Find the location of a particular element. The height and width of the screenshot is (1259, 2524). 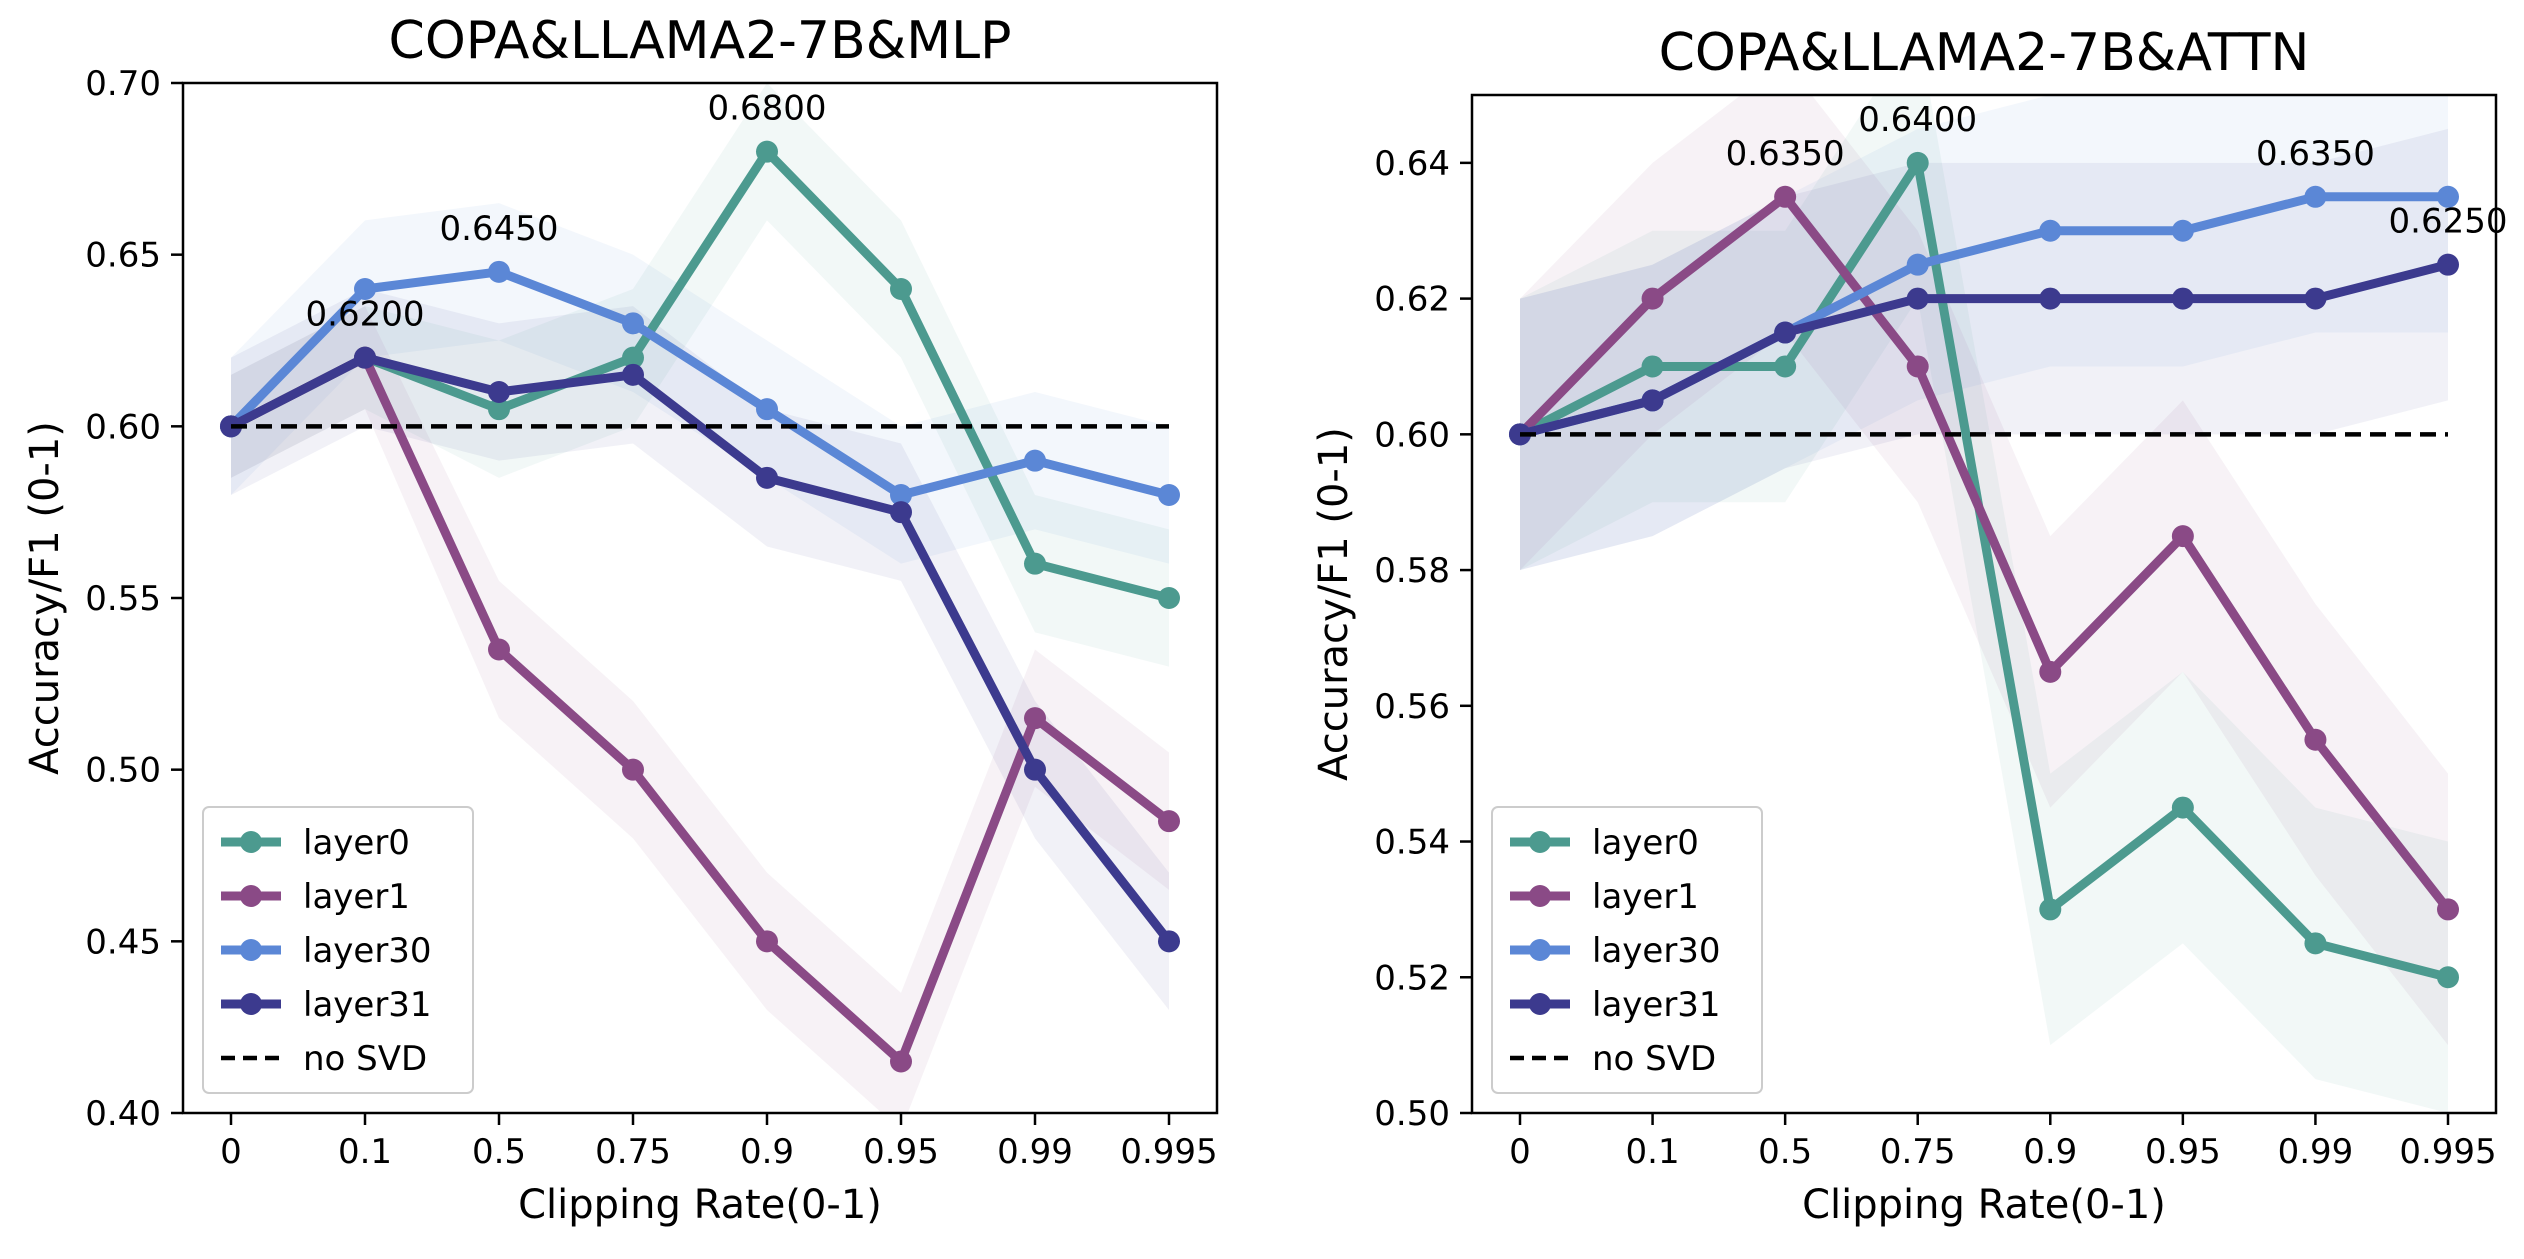

chart1-band-layer31 is located at coordinates (1984, 349).